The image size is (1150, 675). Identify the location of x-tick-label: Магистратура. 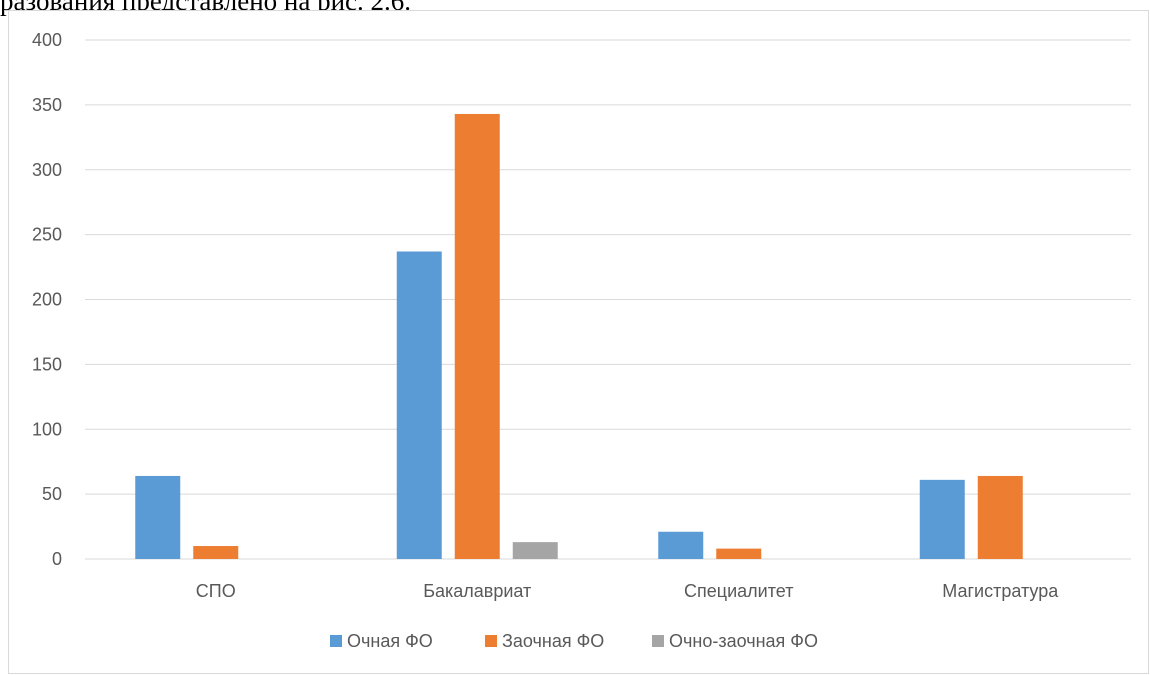
(1000, 591).